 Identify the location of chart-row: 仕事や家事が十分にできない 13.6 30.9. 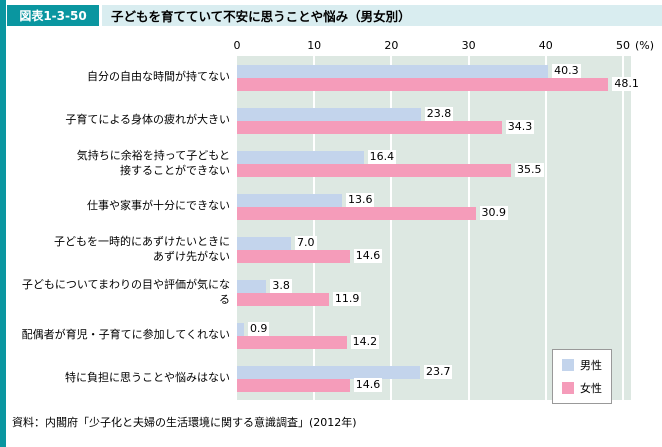
(322, 206).